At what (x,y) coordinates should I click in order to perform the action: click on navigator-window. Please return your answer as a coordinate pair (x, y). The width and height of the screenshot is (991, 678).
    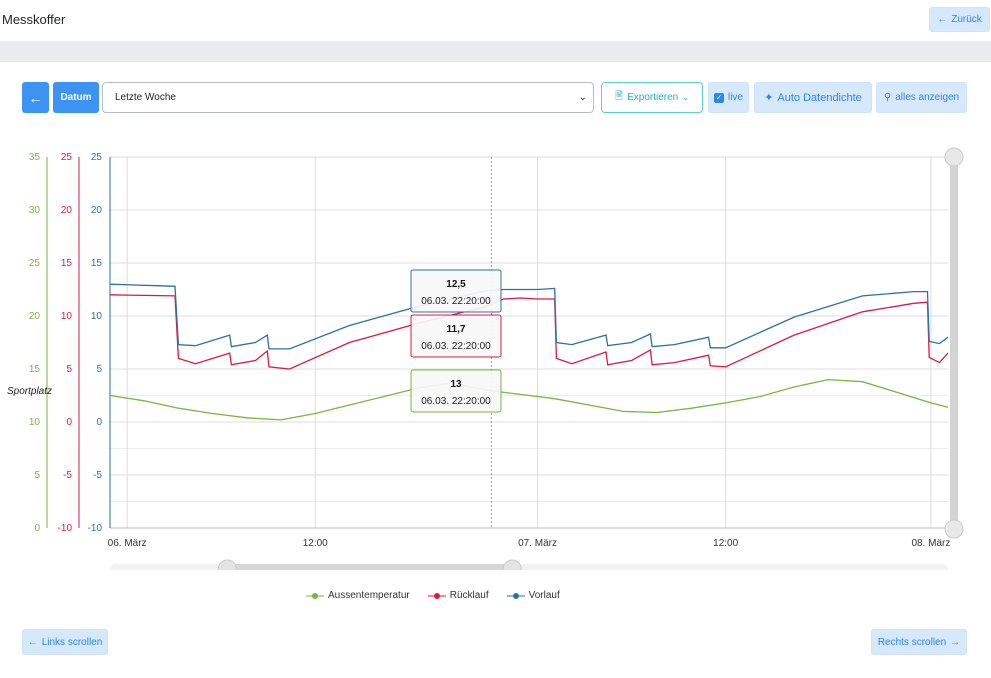
    Looking at the image, I should click on (370, 569).